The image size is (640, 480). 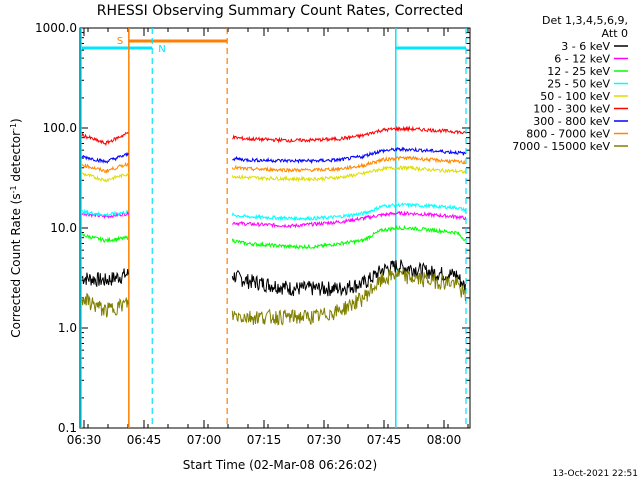 I want to click on night-label: N, so click(x=161, y=49).